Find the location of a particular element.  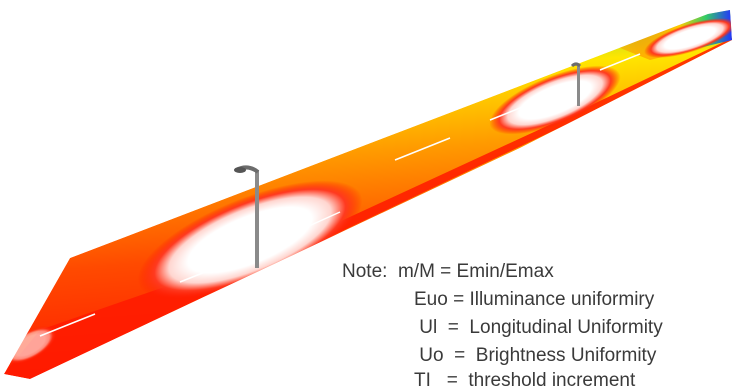

note-line-ratio: Note: m/M = Emin/Emax is located at coordinates (448, 271).